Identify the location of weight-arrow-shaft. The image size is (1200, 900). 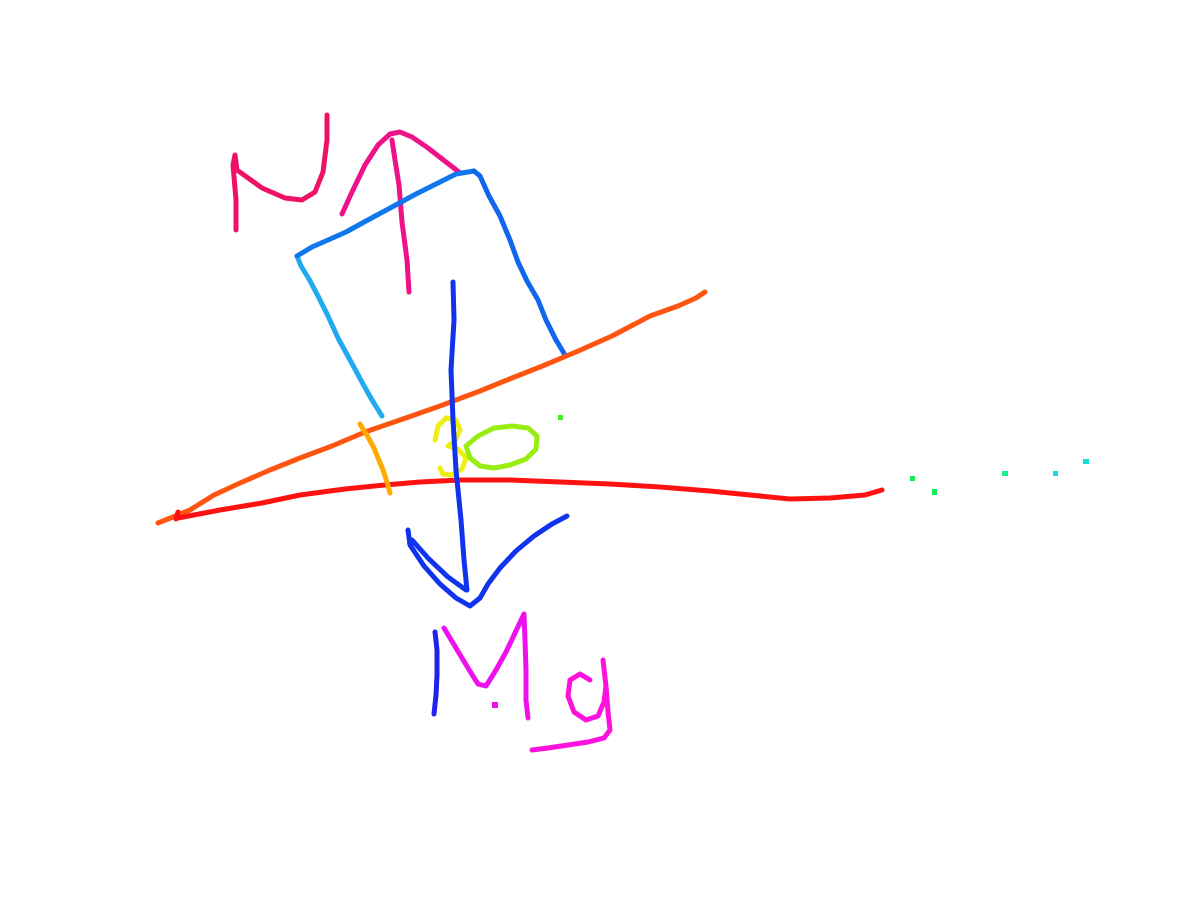
(459, 436).